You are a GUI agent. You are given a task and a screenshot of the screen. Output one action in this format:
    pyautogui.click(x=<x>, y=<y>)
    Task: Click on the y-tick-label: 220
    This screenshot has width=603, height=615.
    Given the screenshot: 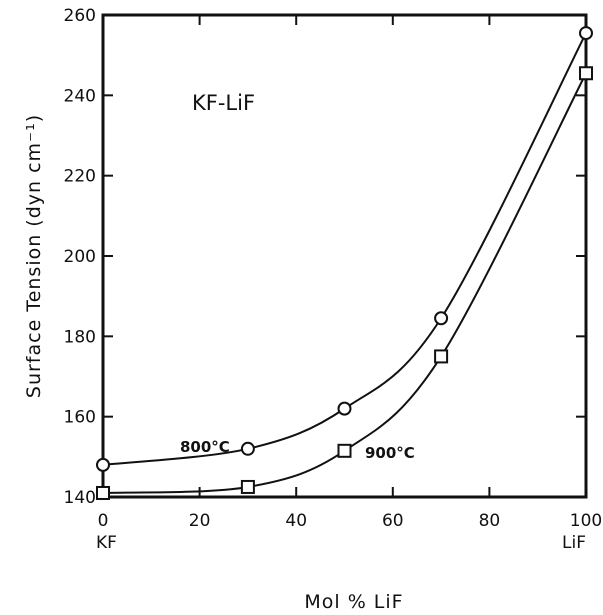 What is the action you would take?
    pyautogui.click(x=80, y=177)
    